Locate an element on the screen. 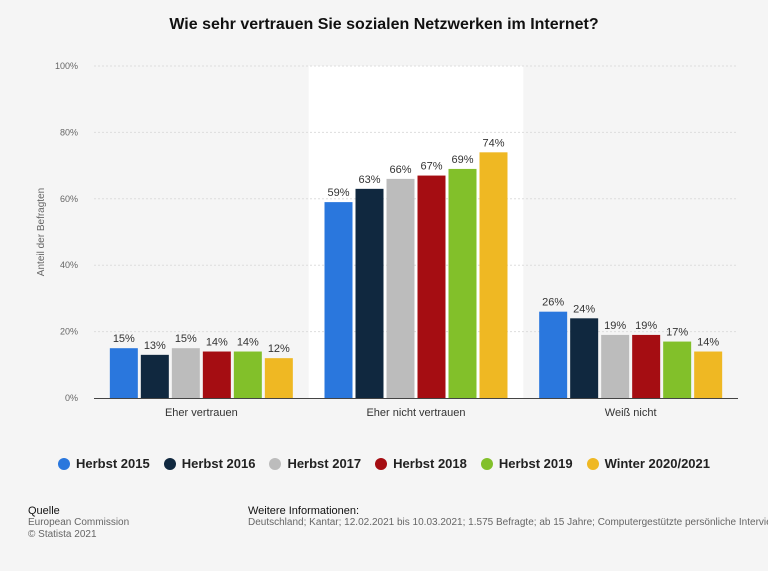  bar-value-label: 67% is located at coordinates (431, 167).